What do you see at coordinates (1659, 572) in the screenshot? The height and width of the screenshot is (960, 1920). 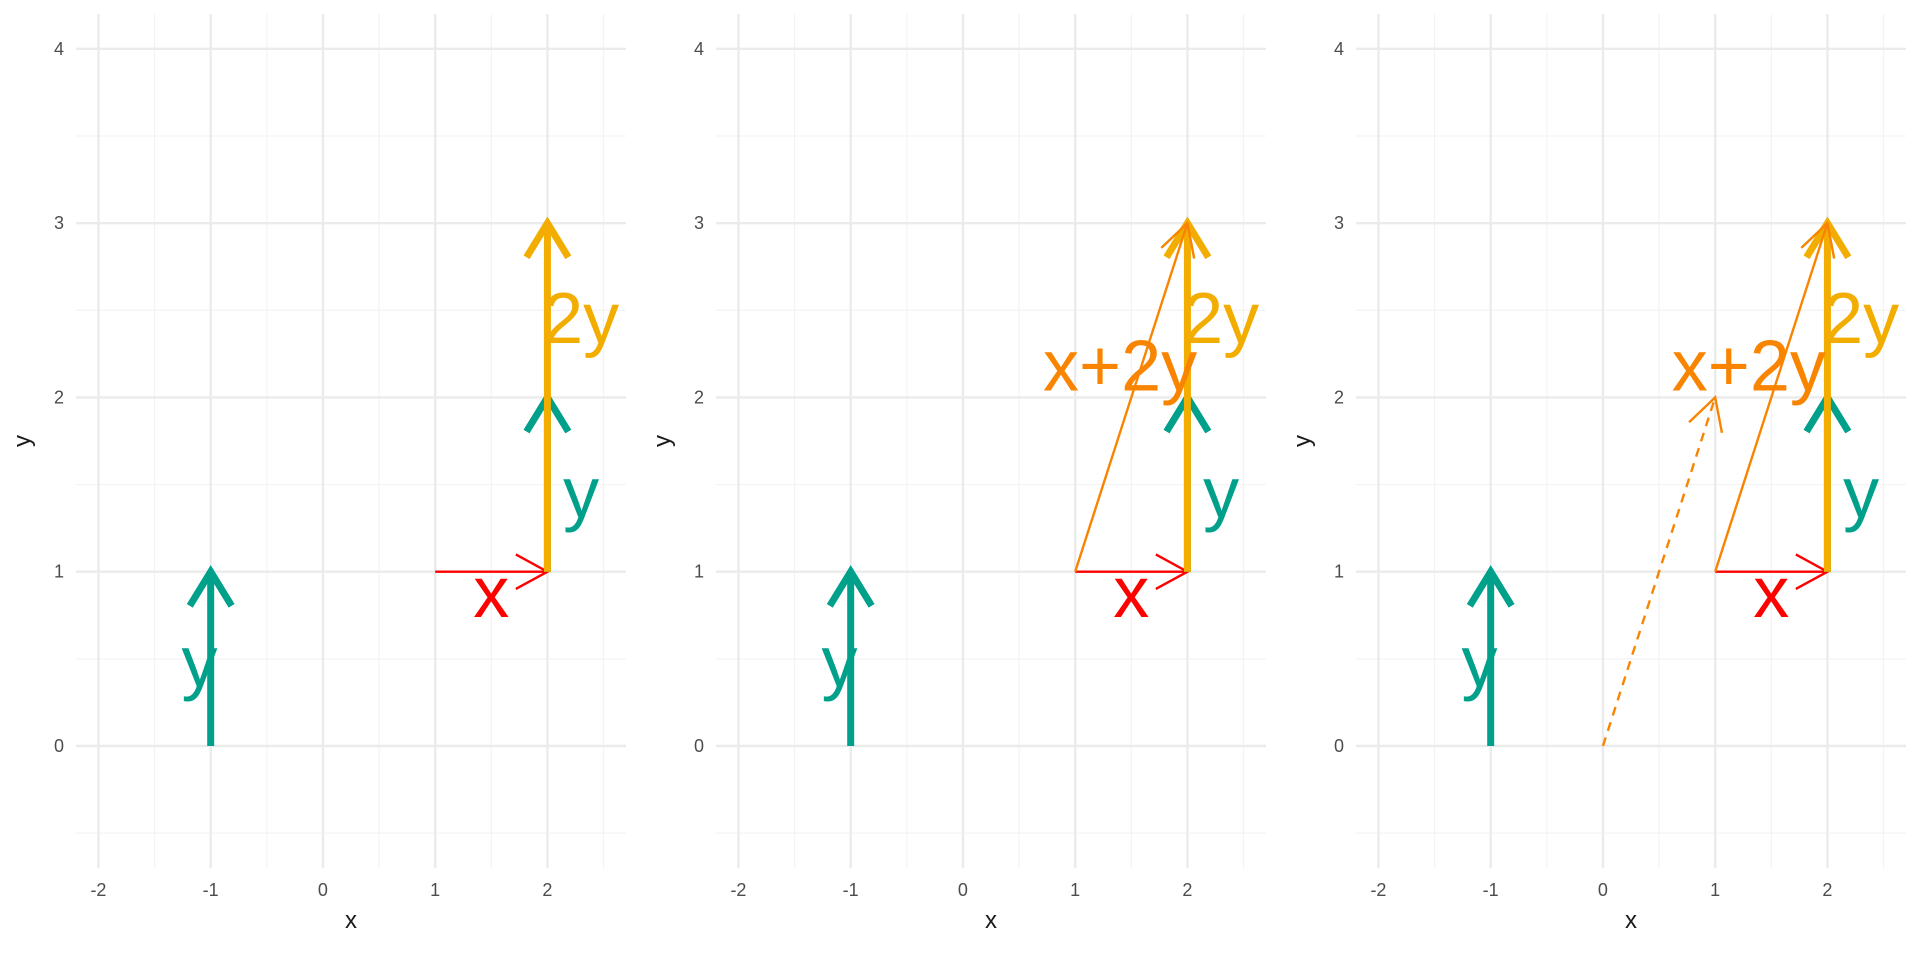 I see `vector-dashed-shaft` at bounding box center [1659, 572].